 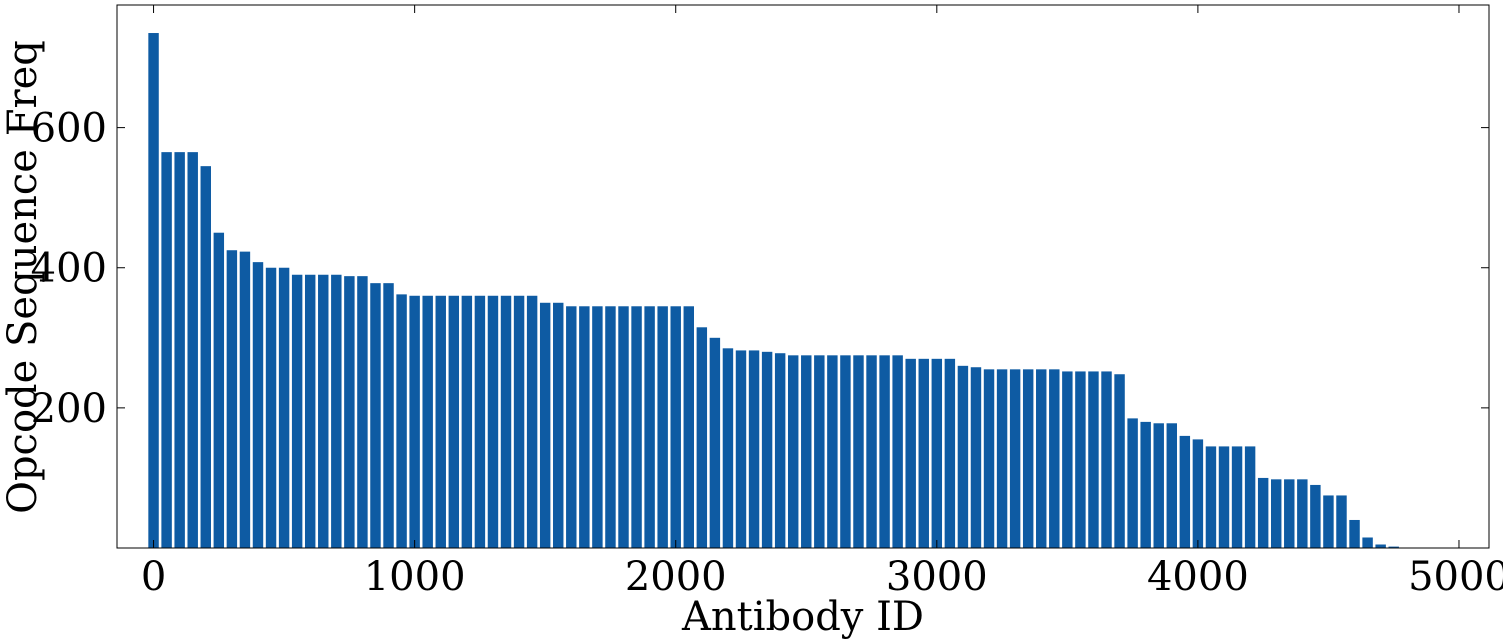 What do you see at coordinates (69, 409) in the screenshot?
I see `y-tick-label: 200` at bounding box center [69, 409].